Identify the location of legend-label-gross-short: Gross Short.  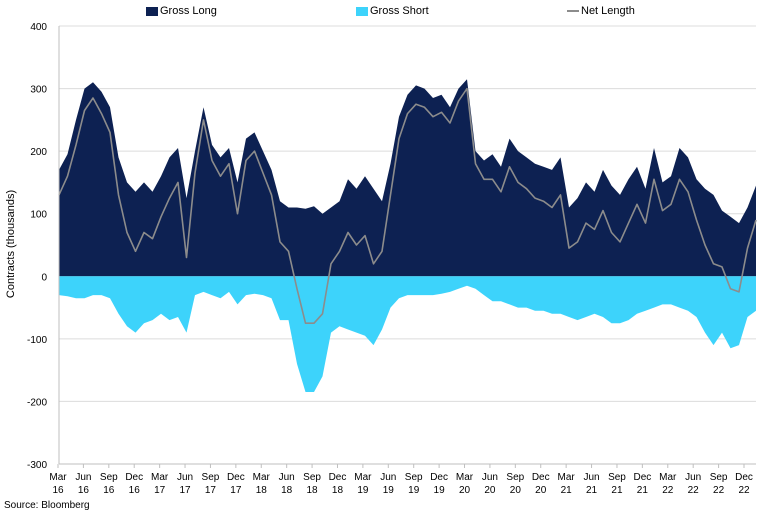
(399, 11).